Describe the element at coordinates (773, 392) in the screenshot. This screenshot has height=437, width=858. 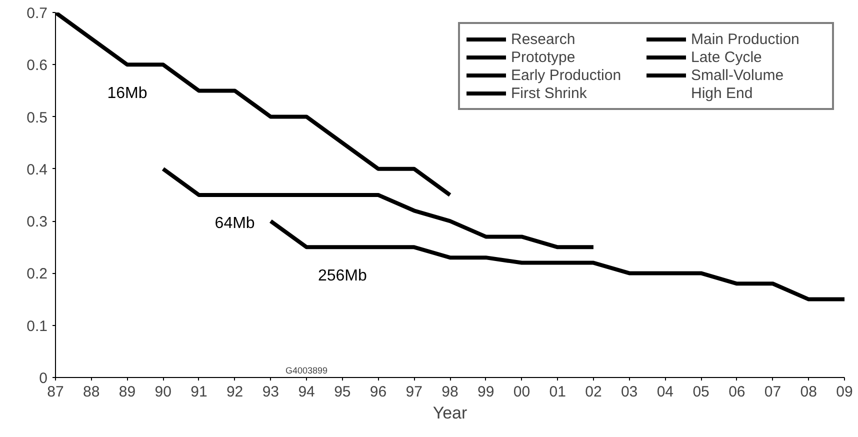
I see `x-tick-label: 07` at that location.